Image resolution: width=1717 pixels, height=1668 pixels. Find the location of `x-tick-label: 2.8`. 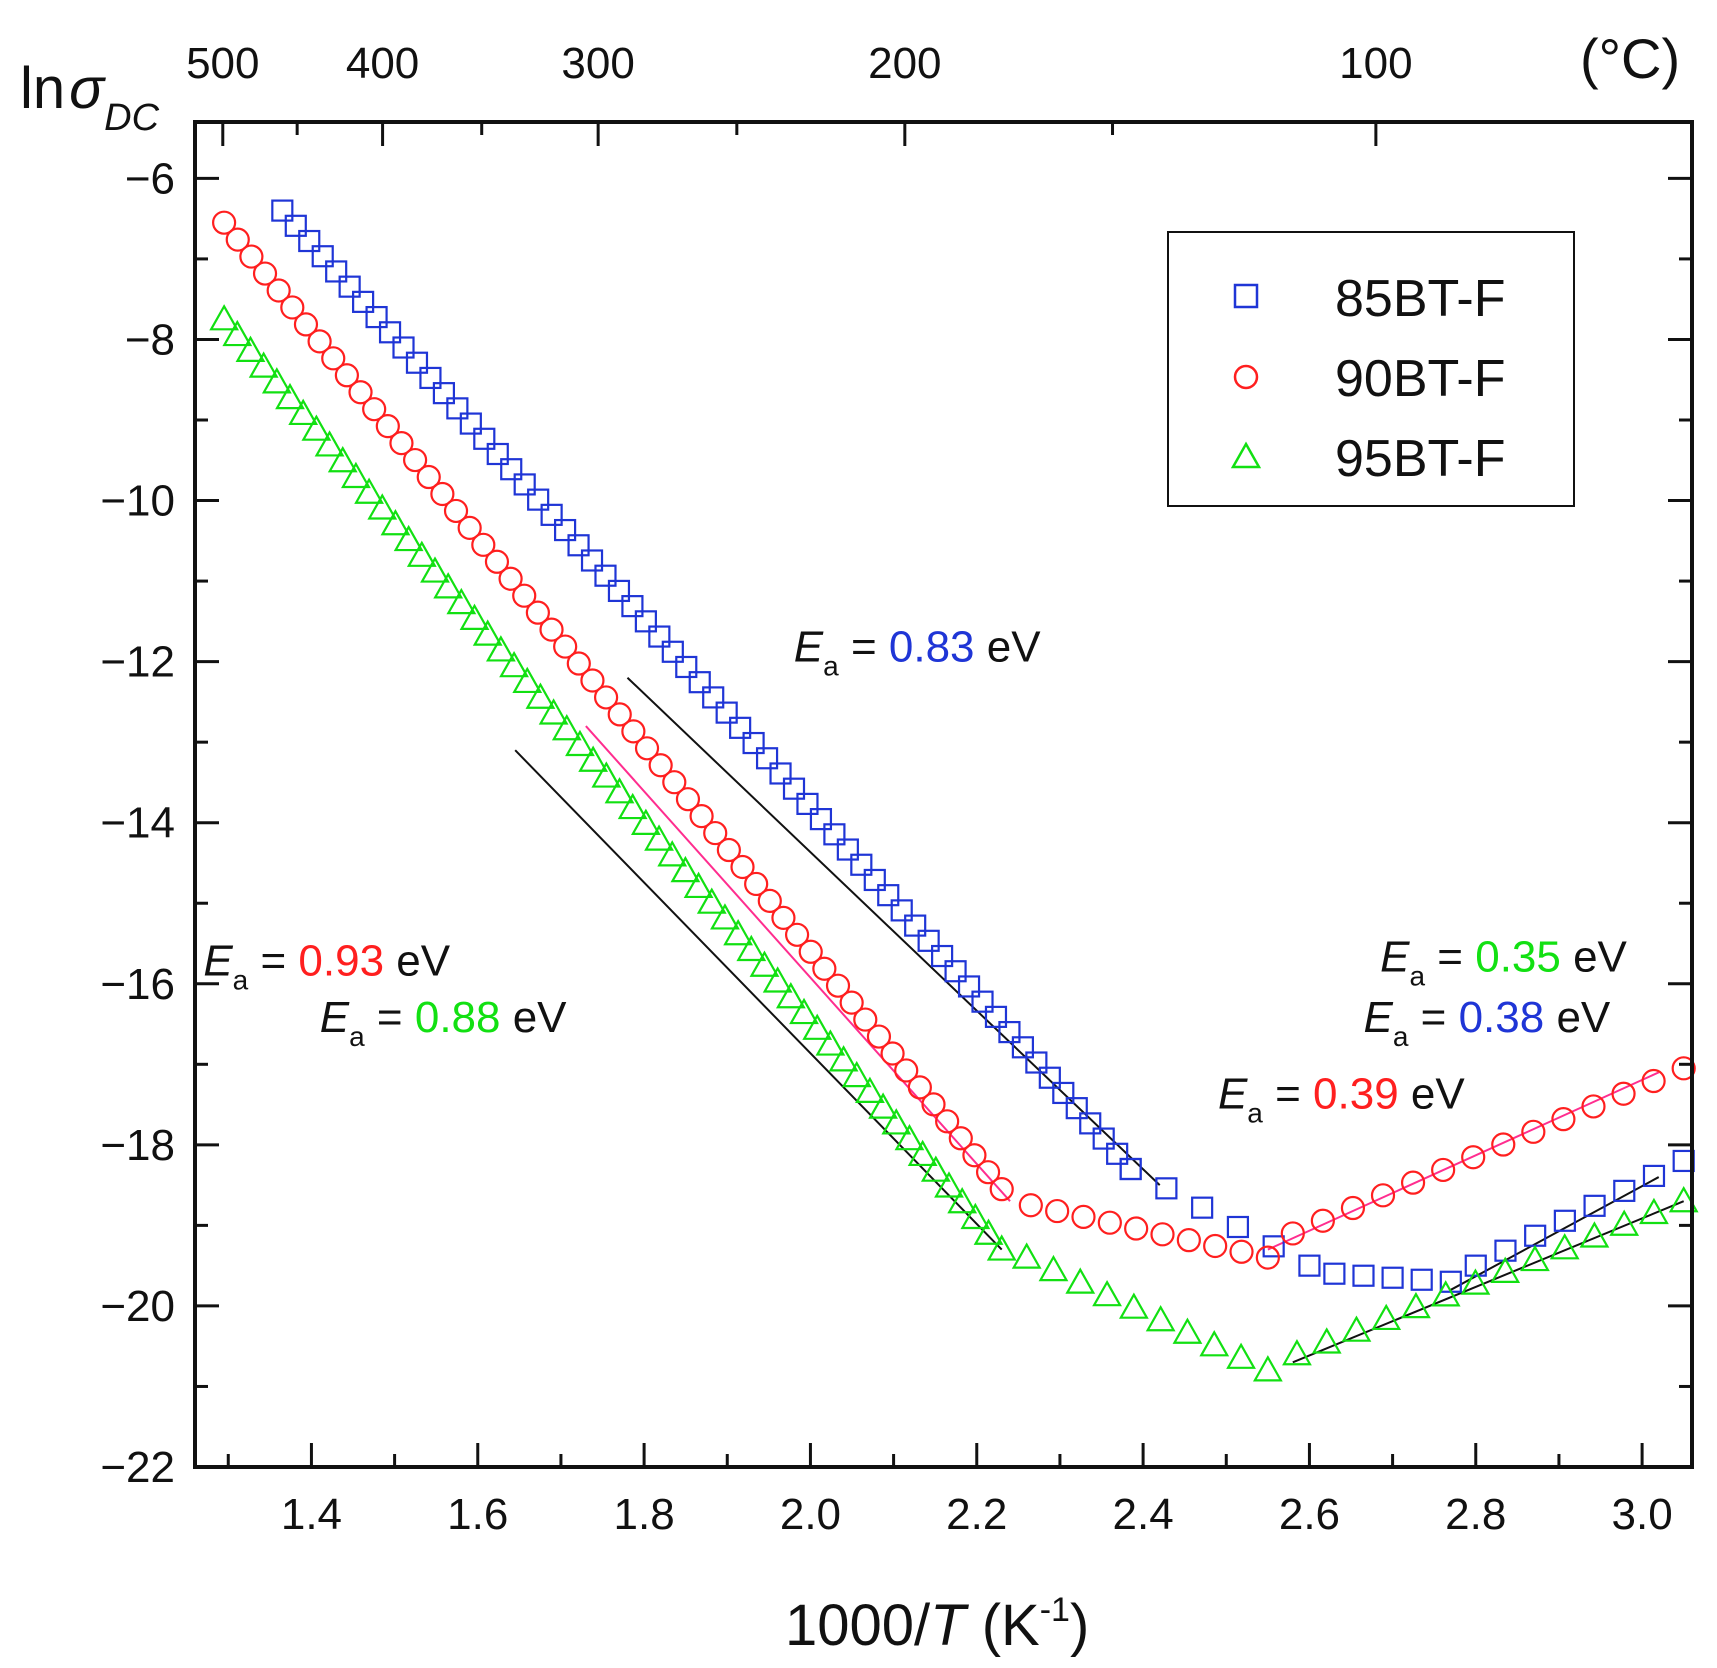

x-tick-label: 2.8 is located at coordinates (1475, 1514).